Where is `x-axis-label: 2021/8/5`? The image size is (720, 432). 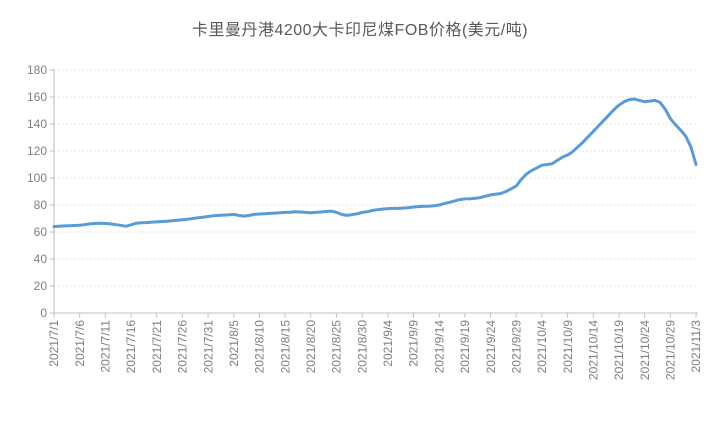 x-axis-label: 2021/8/5 is located at coordinates (234, 343).